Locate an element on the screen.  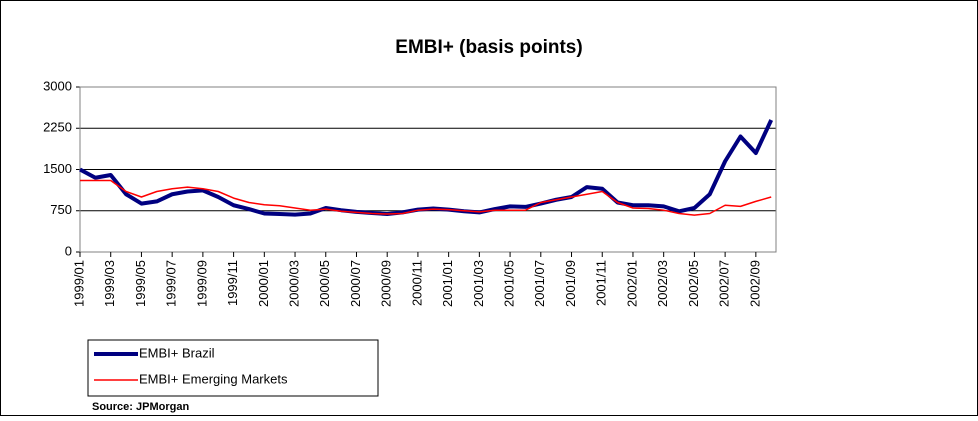
x-tick-label: 1999/01 is located at coordinates (78, 283).